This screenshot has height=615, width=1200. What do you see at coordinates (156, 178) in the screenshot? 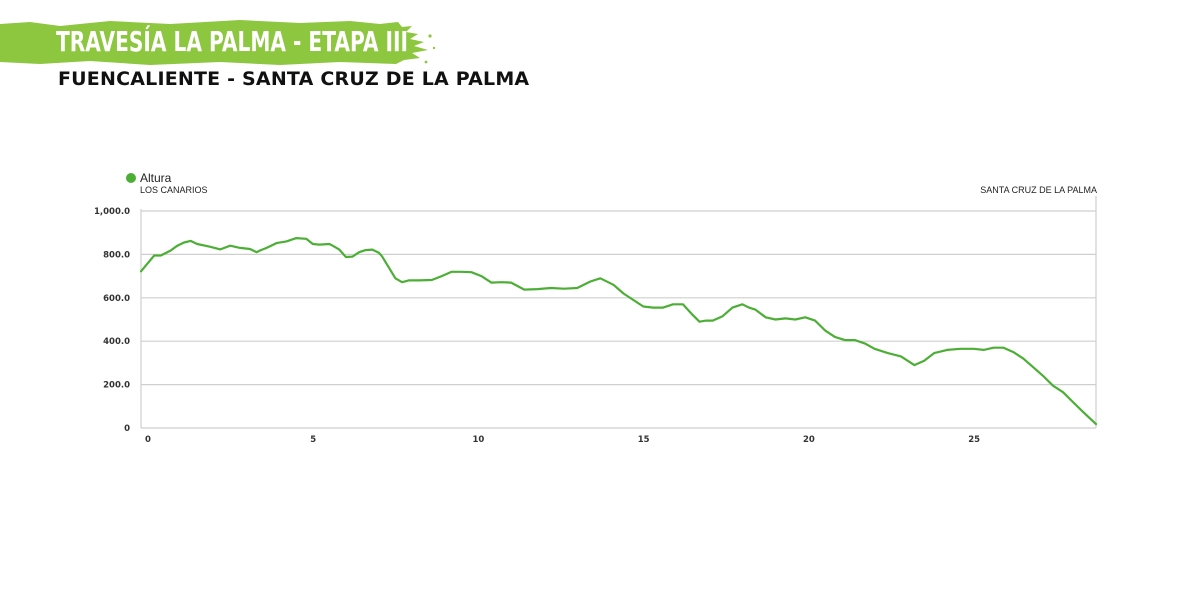
I see `legend-label: Altura` at bounding box center [156, 178].